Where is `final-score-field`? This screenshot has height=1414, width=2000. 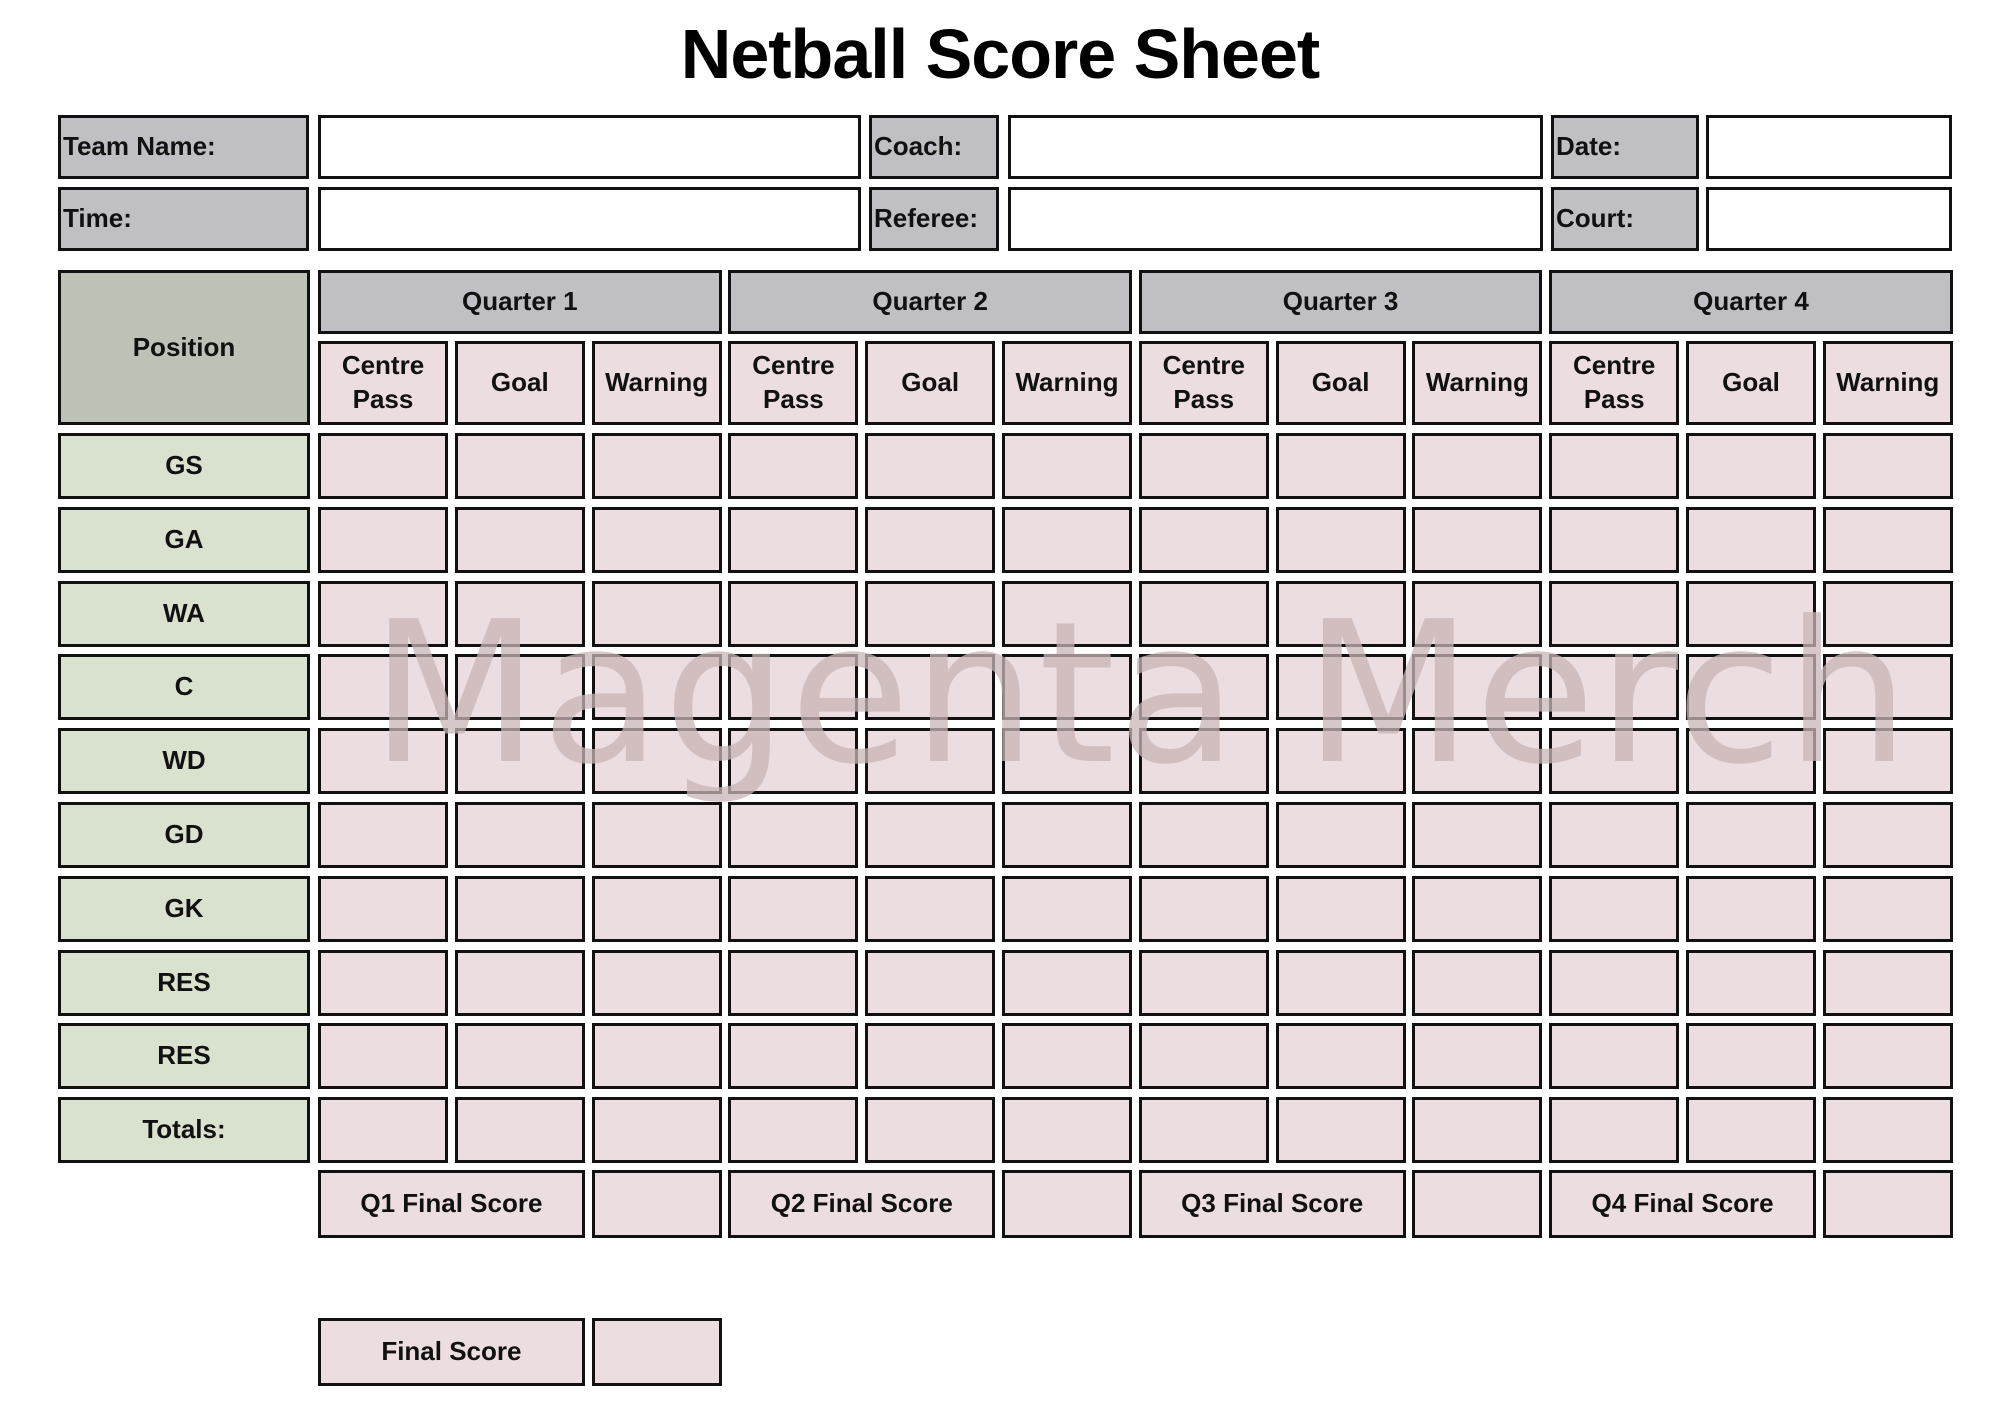 final-score-field is located at coordinates (656, 1352).